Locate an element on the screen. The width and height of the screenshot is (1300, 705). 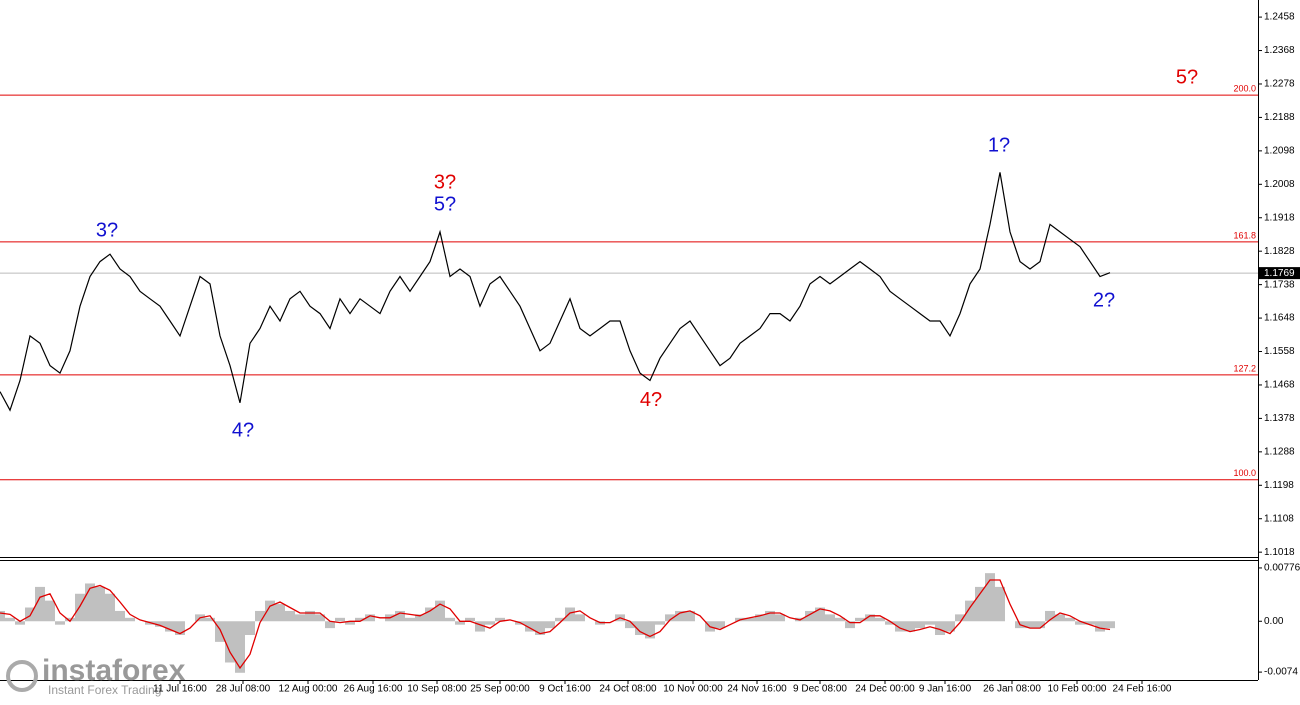
y-tick-label: 1.1378 is located at coordinates (1279, 418).